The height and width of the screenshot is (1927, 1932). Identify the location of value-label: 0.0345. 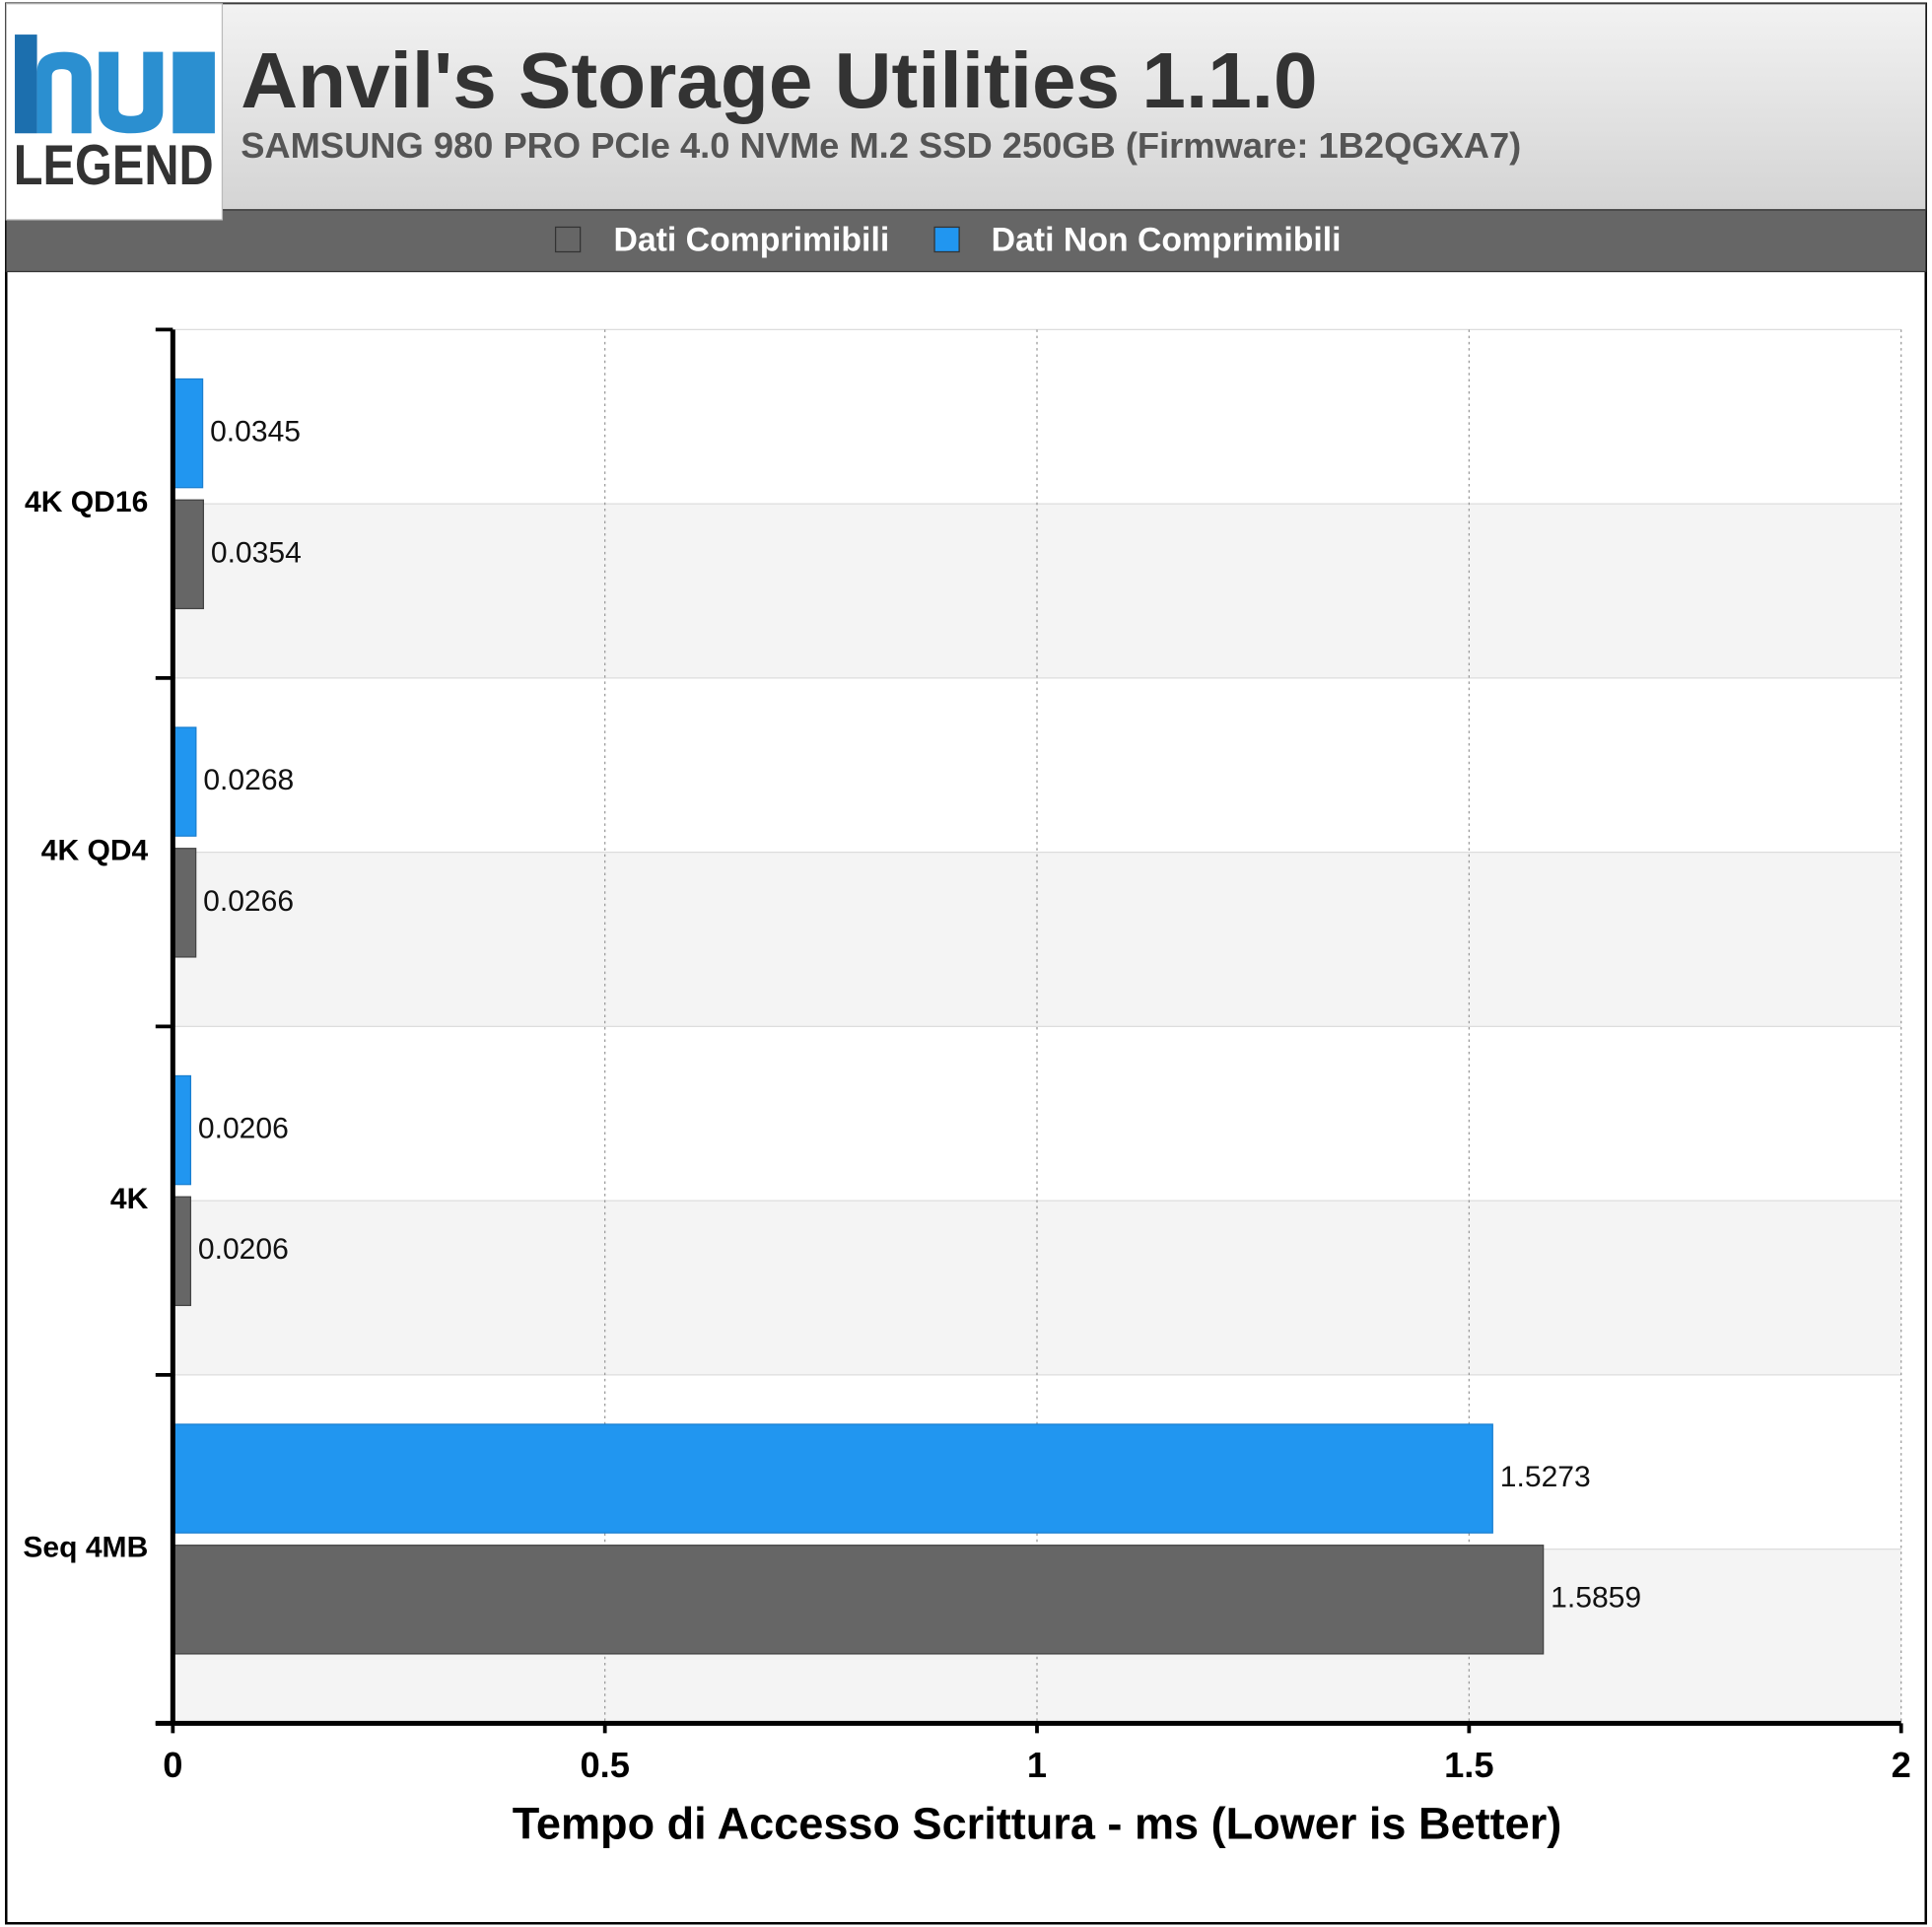
(255, 432).